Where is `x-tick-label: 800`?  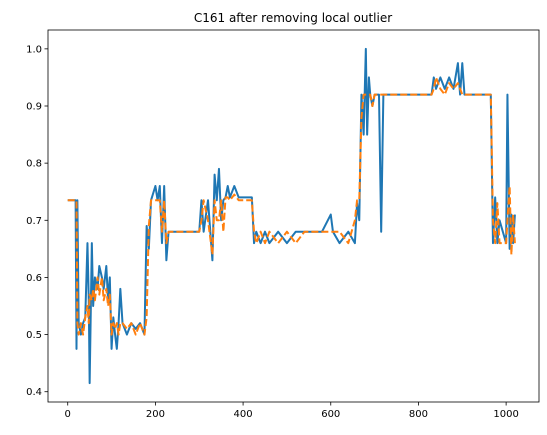 x-tick-label: 800 is located at coordinates (418, 414).